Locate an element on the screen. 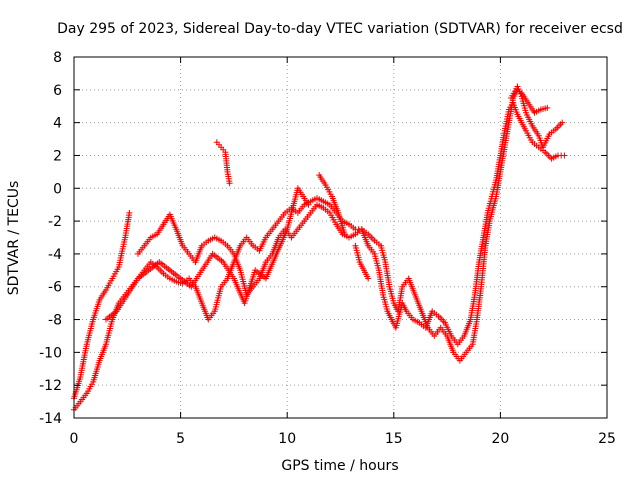  x-tick-label: 10 is located at coordinates (287, 439).